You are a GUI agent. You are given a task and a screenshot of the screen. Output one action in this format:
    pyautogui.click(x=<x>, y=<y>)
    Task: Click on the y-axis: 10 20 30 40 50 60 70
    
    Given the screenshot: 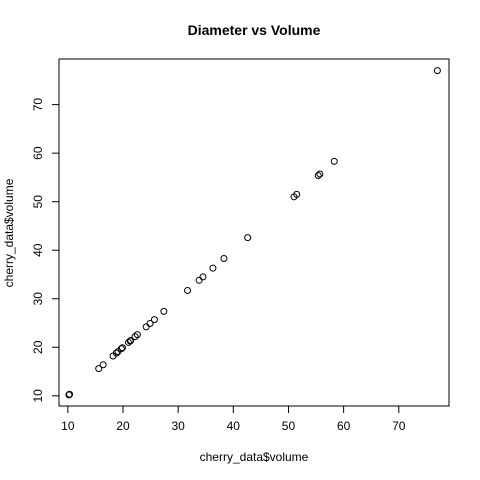 What is the action you would take?
    pyautogui.click(x=45, y=250)
    